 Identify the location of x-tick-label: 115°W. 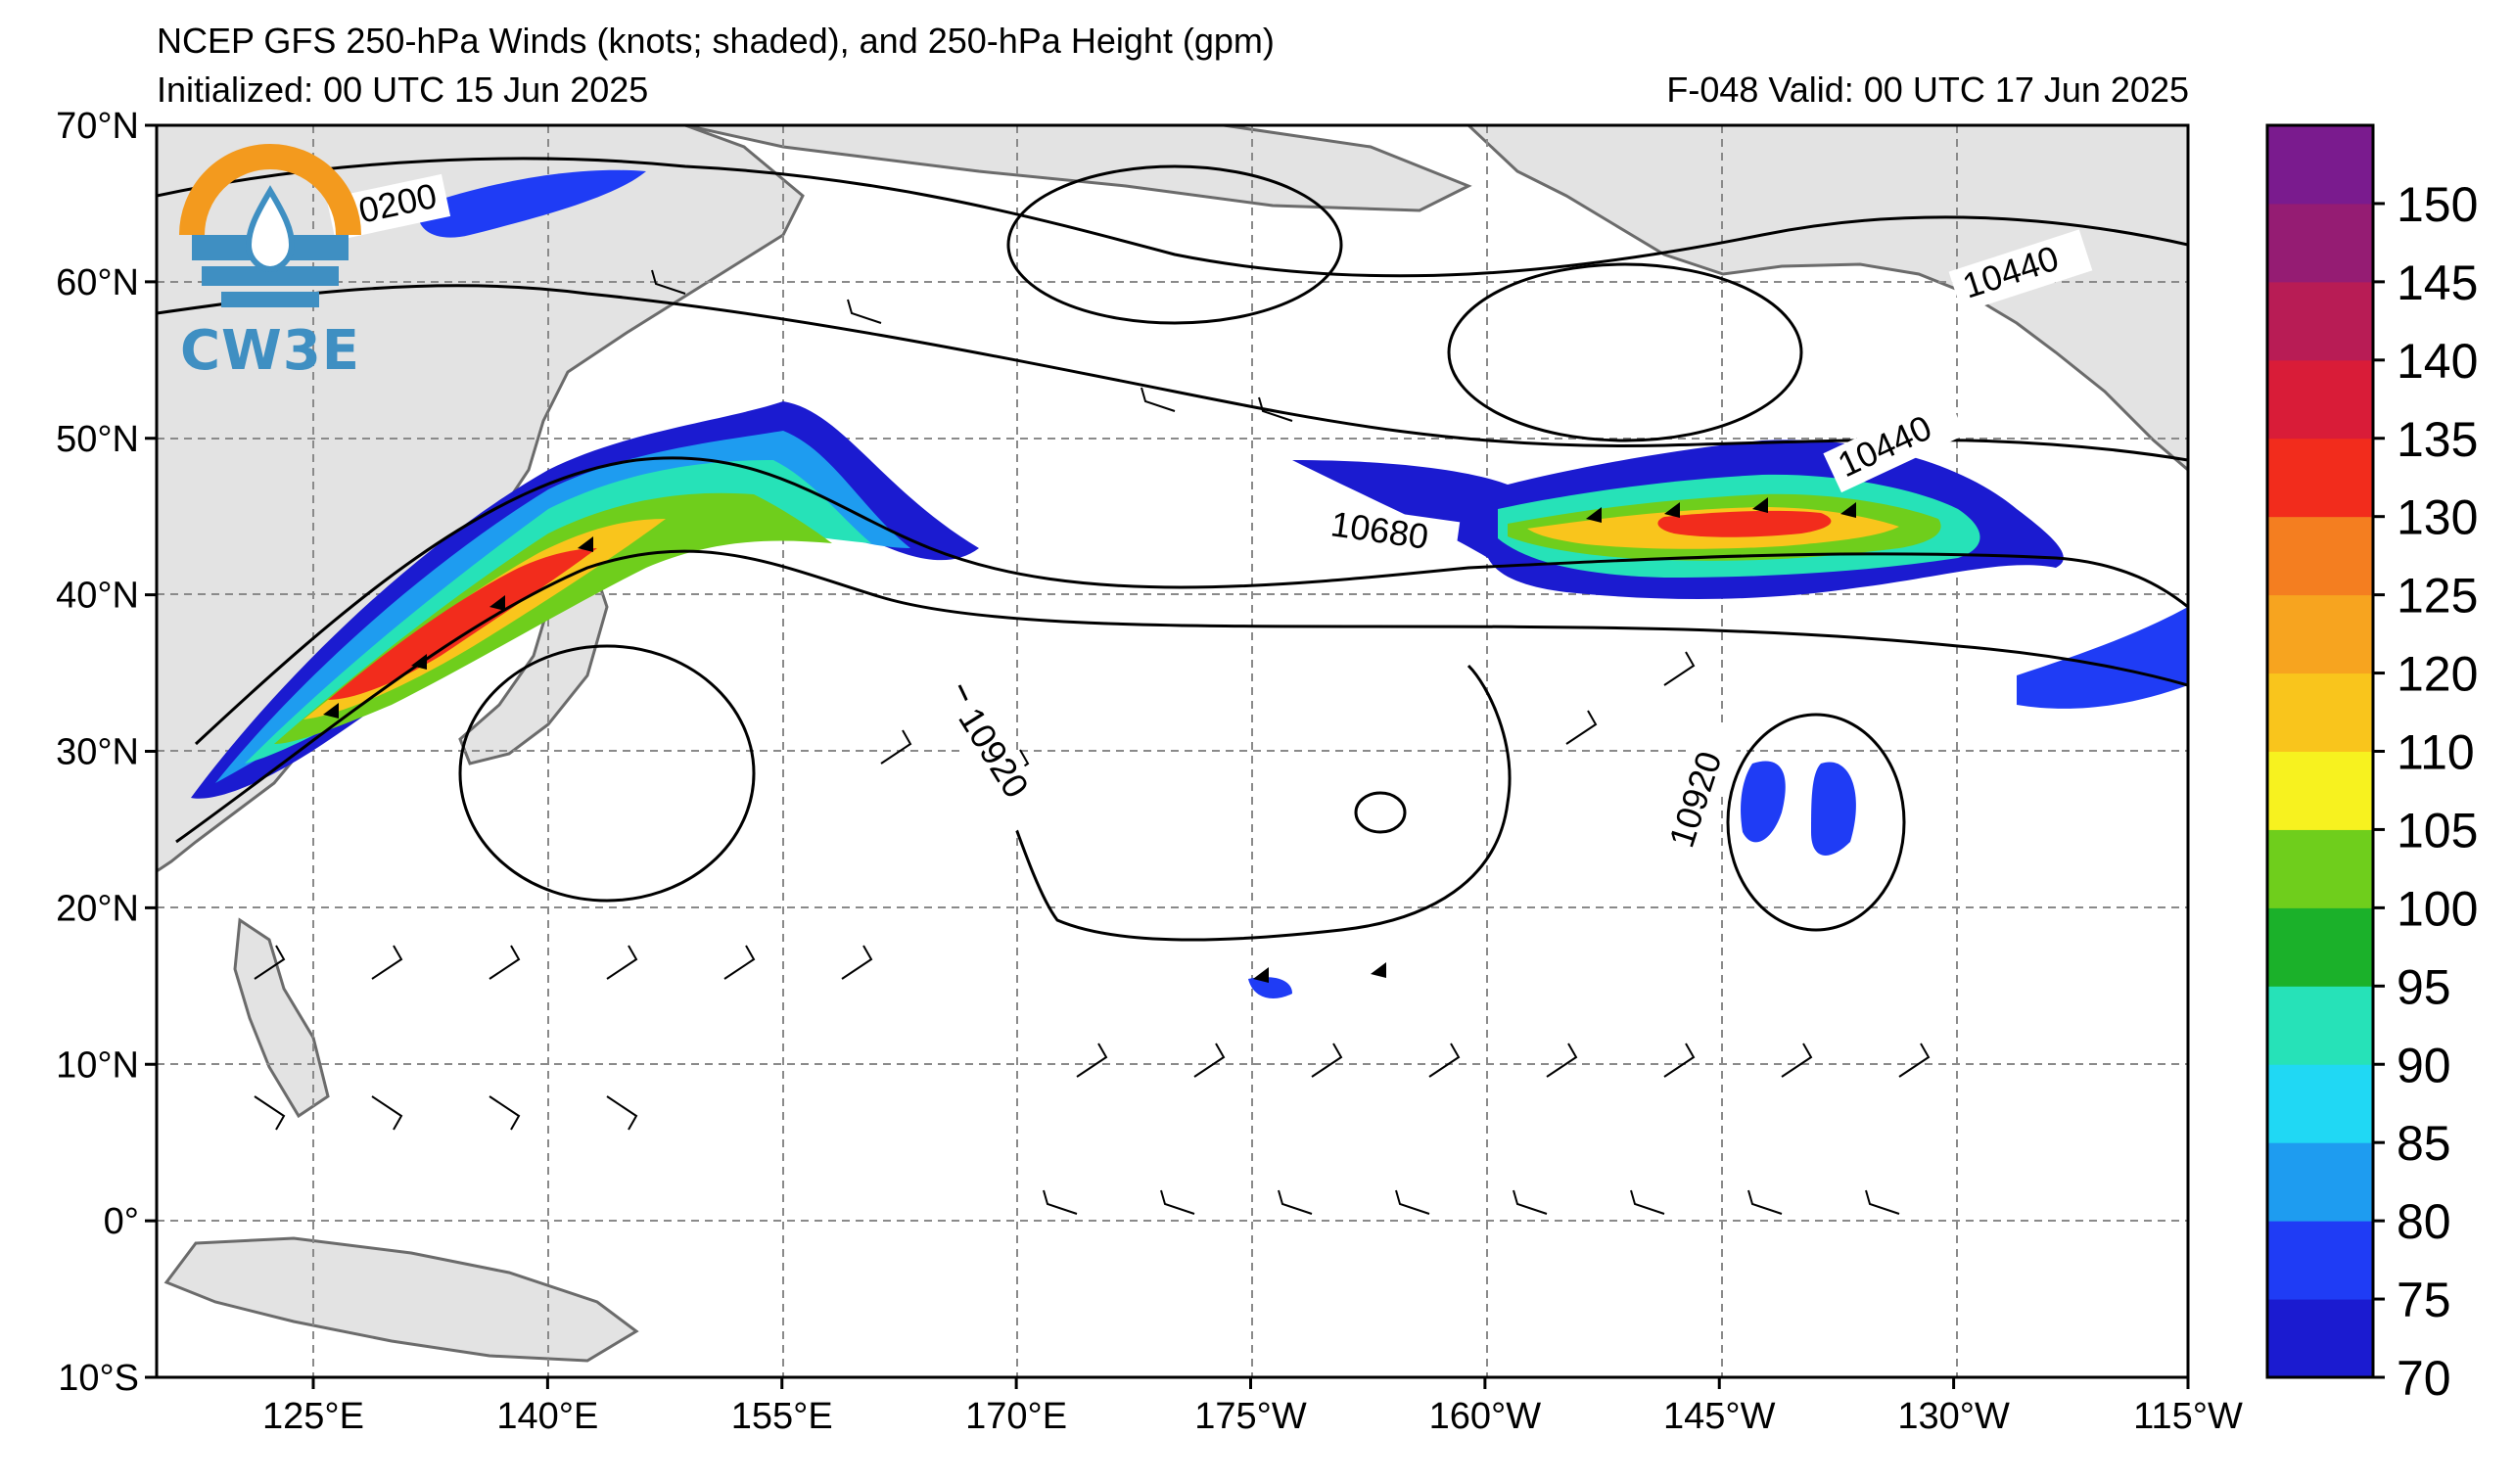
(2188, 1416).